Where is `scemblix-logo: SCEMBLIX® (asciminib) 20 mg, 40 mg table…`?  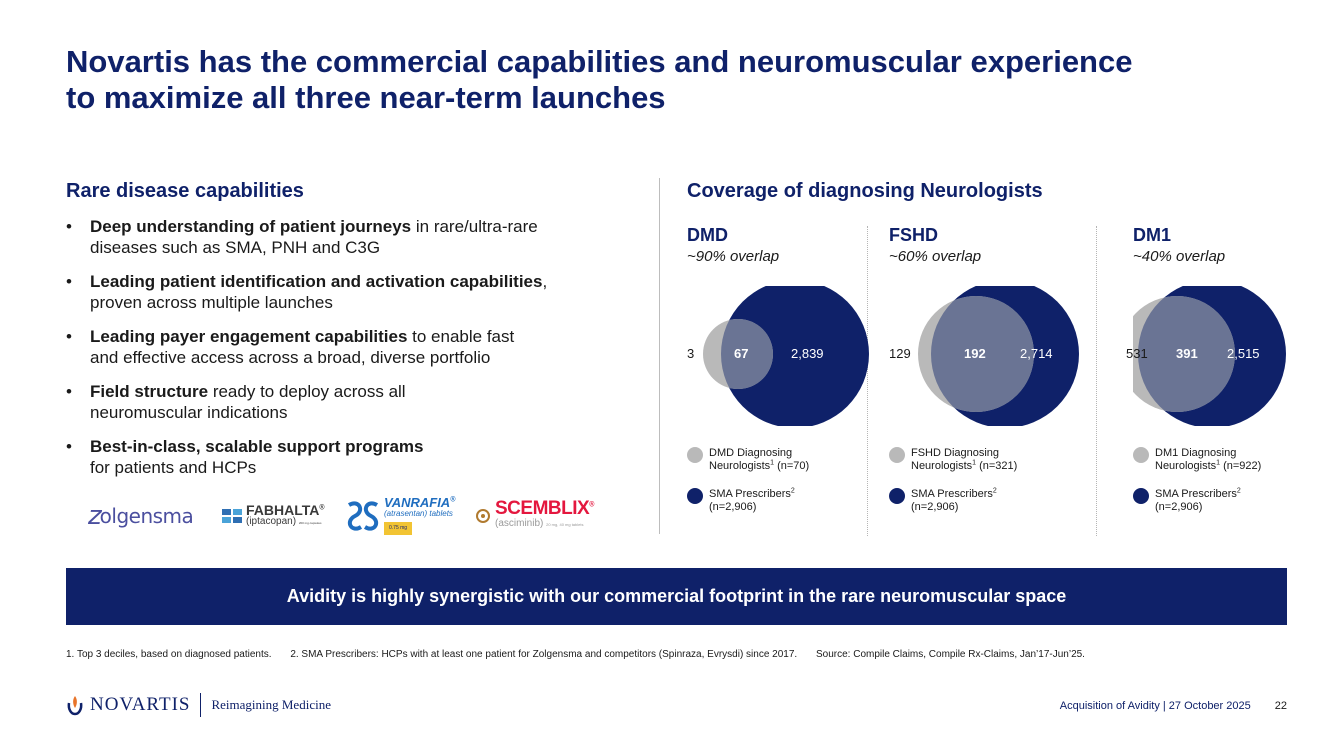
scemblix-logo: SCEMBLIX® (asciminib) 20 mg, 40 mg table… is located at coordinates (538, 516).